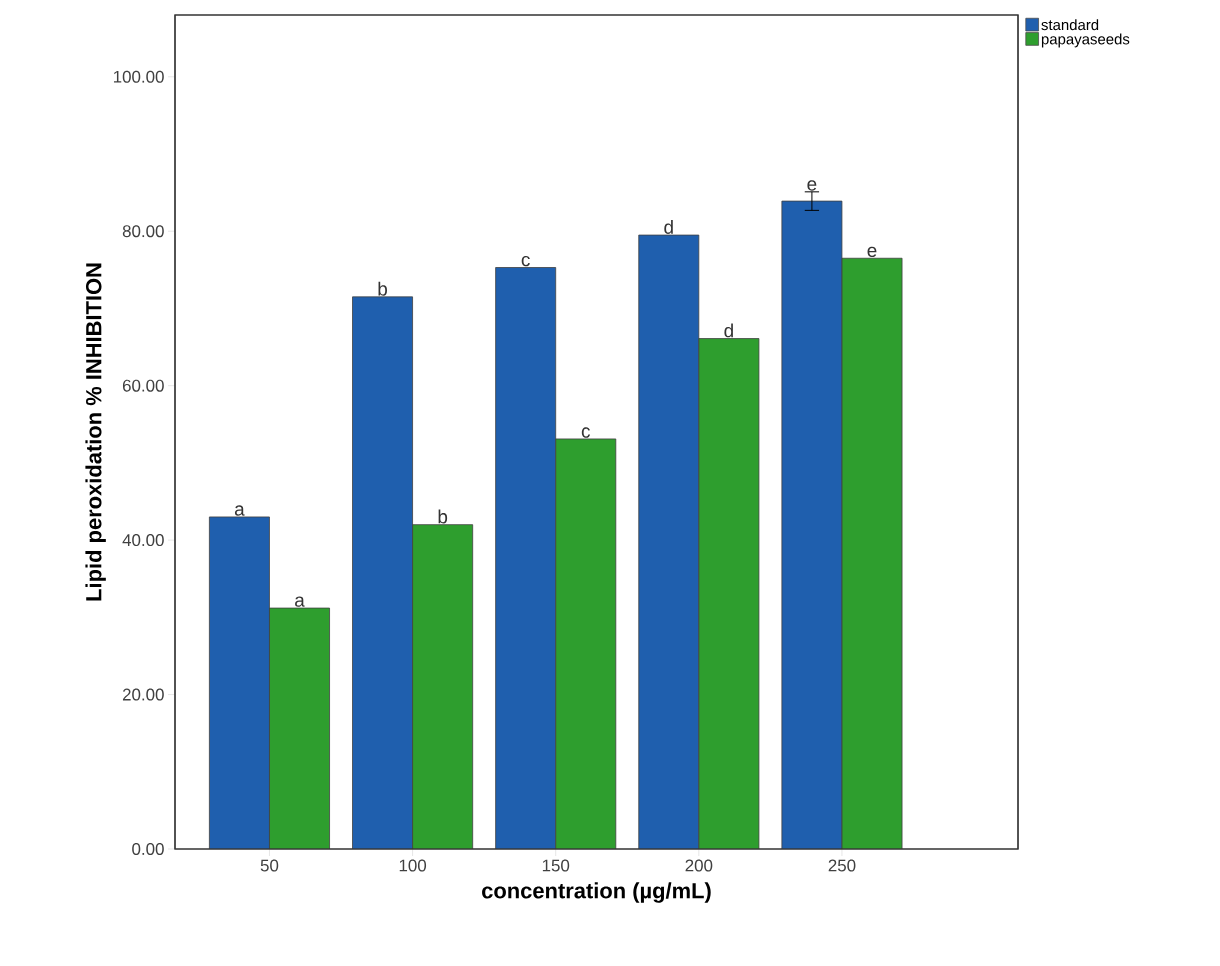 This screenshot has width=1220, height=966. What do you see at coordinates (1085, 40) in the screenshot?
I see `legend-label: papayaseeds` at bounding box center [1085, 40].